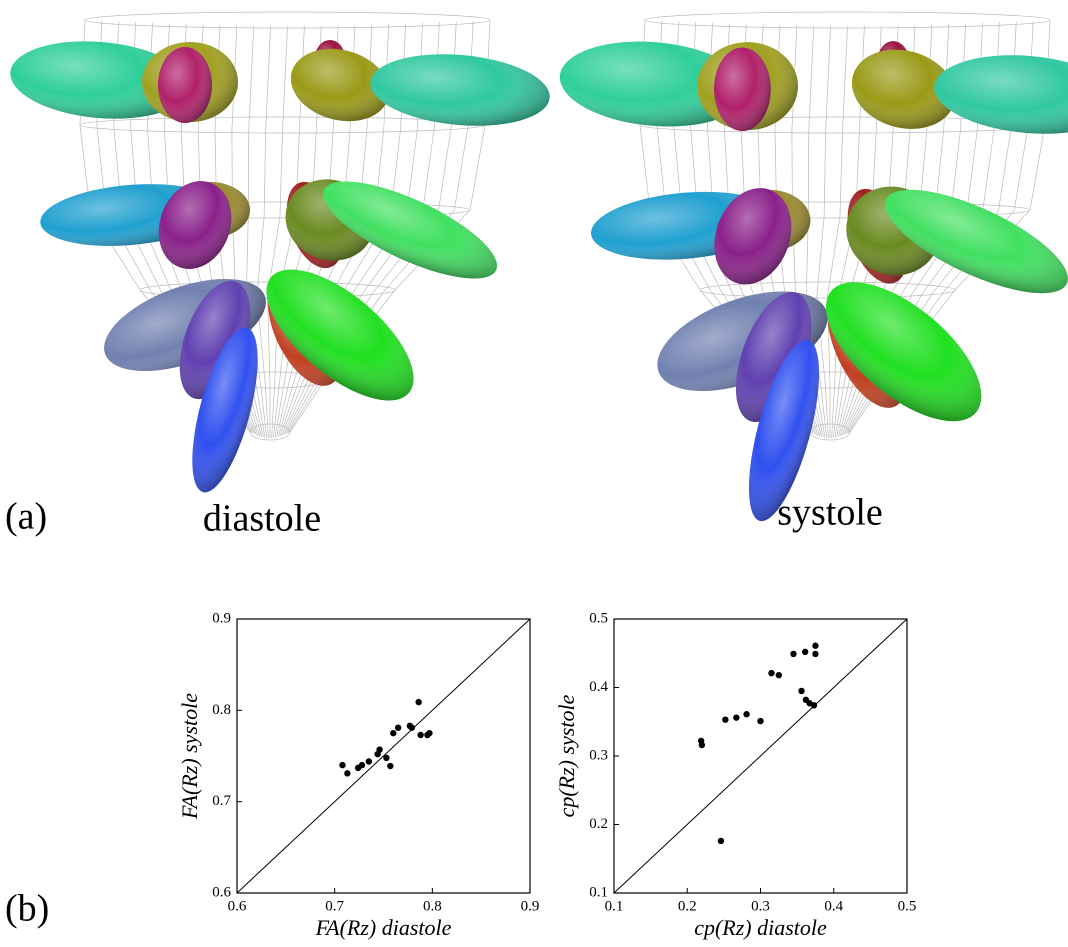 This screenshot has height=947, width=1068. Describe the element at coordinates (189, 756) in the screenshot. I see `y-axis-label: FA(Rz) systole` at that location.